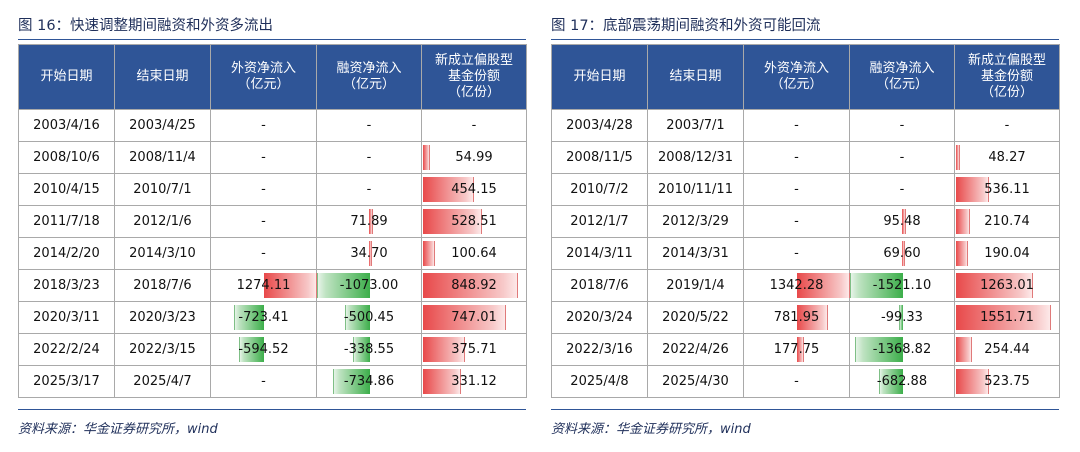 This screenshot has width=1080, height=452. I want to click on end-date-cell: 2003/7/1, so click(695, 125).